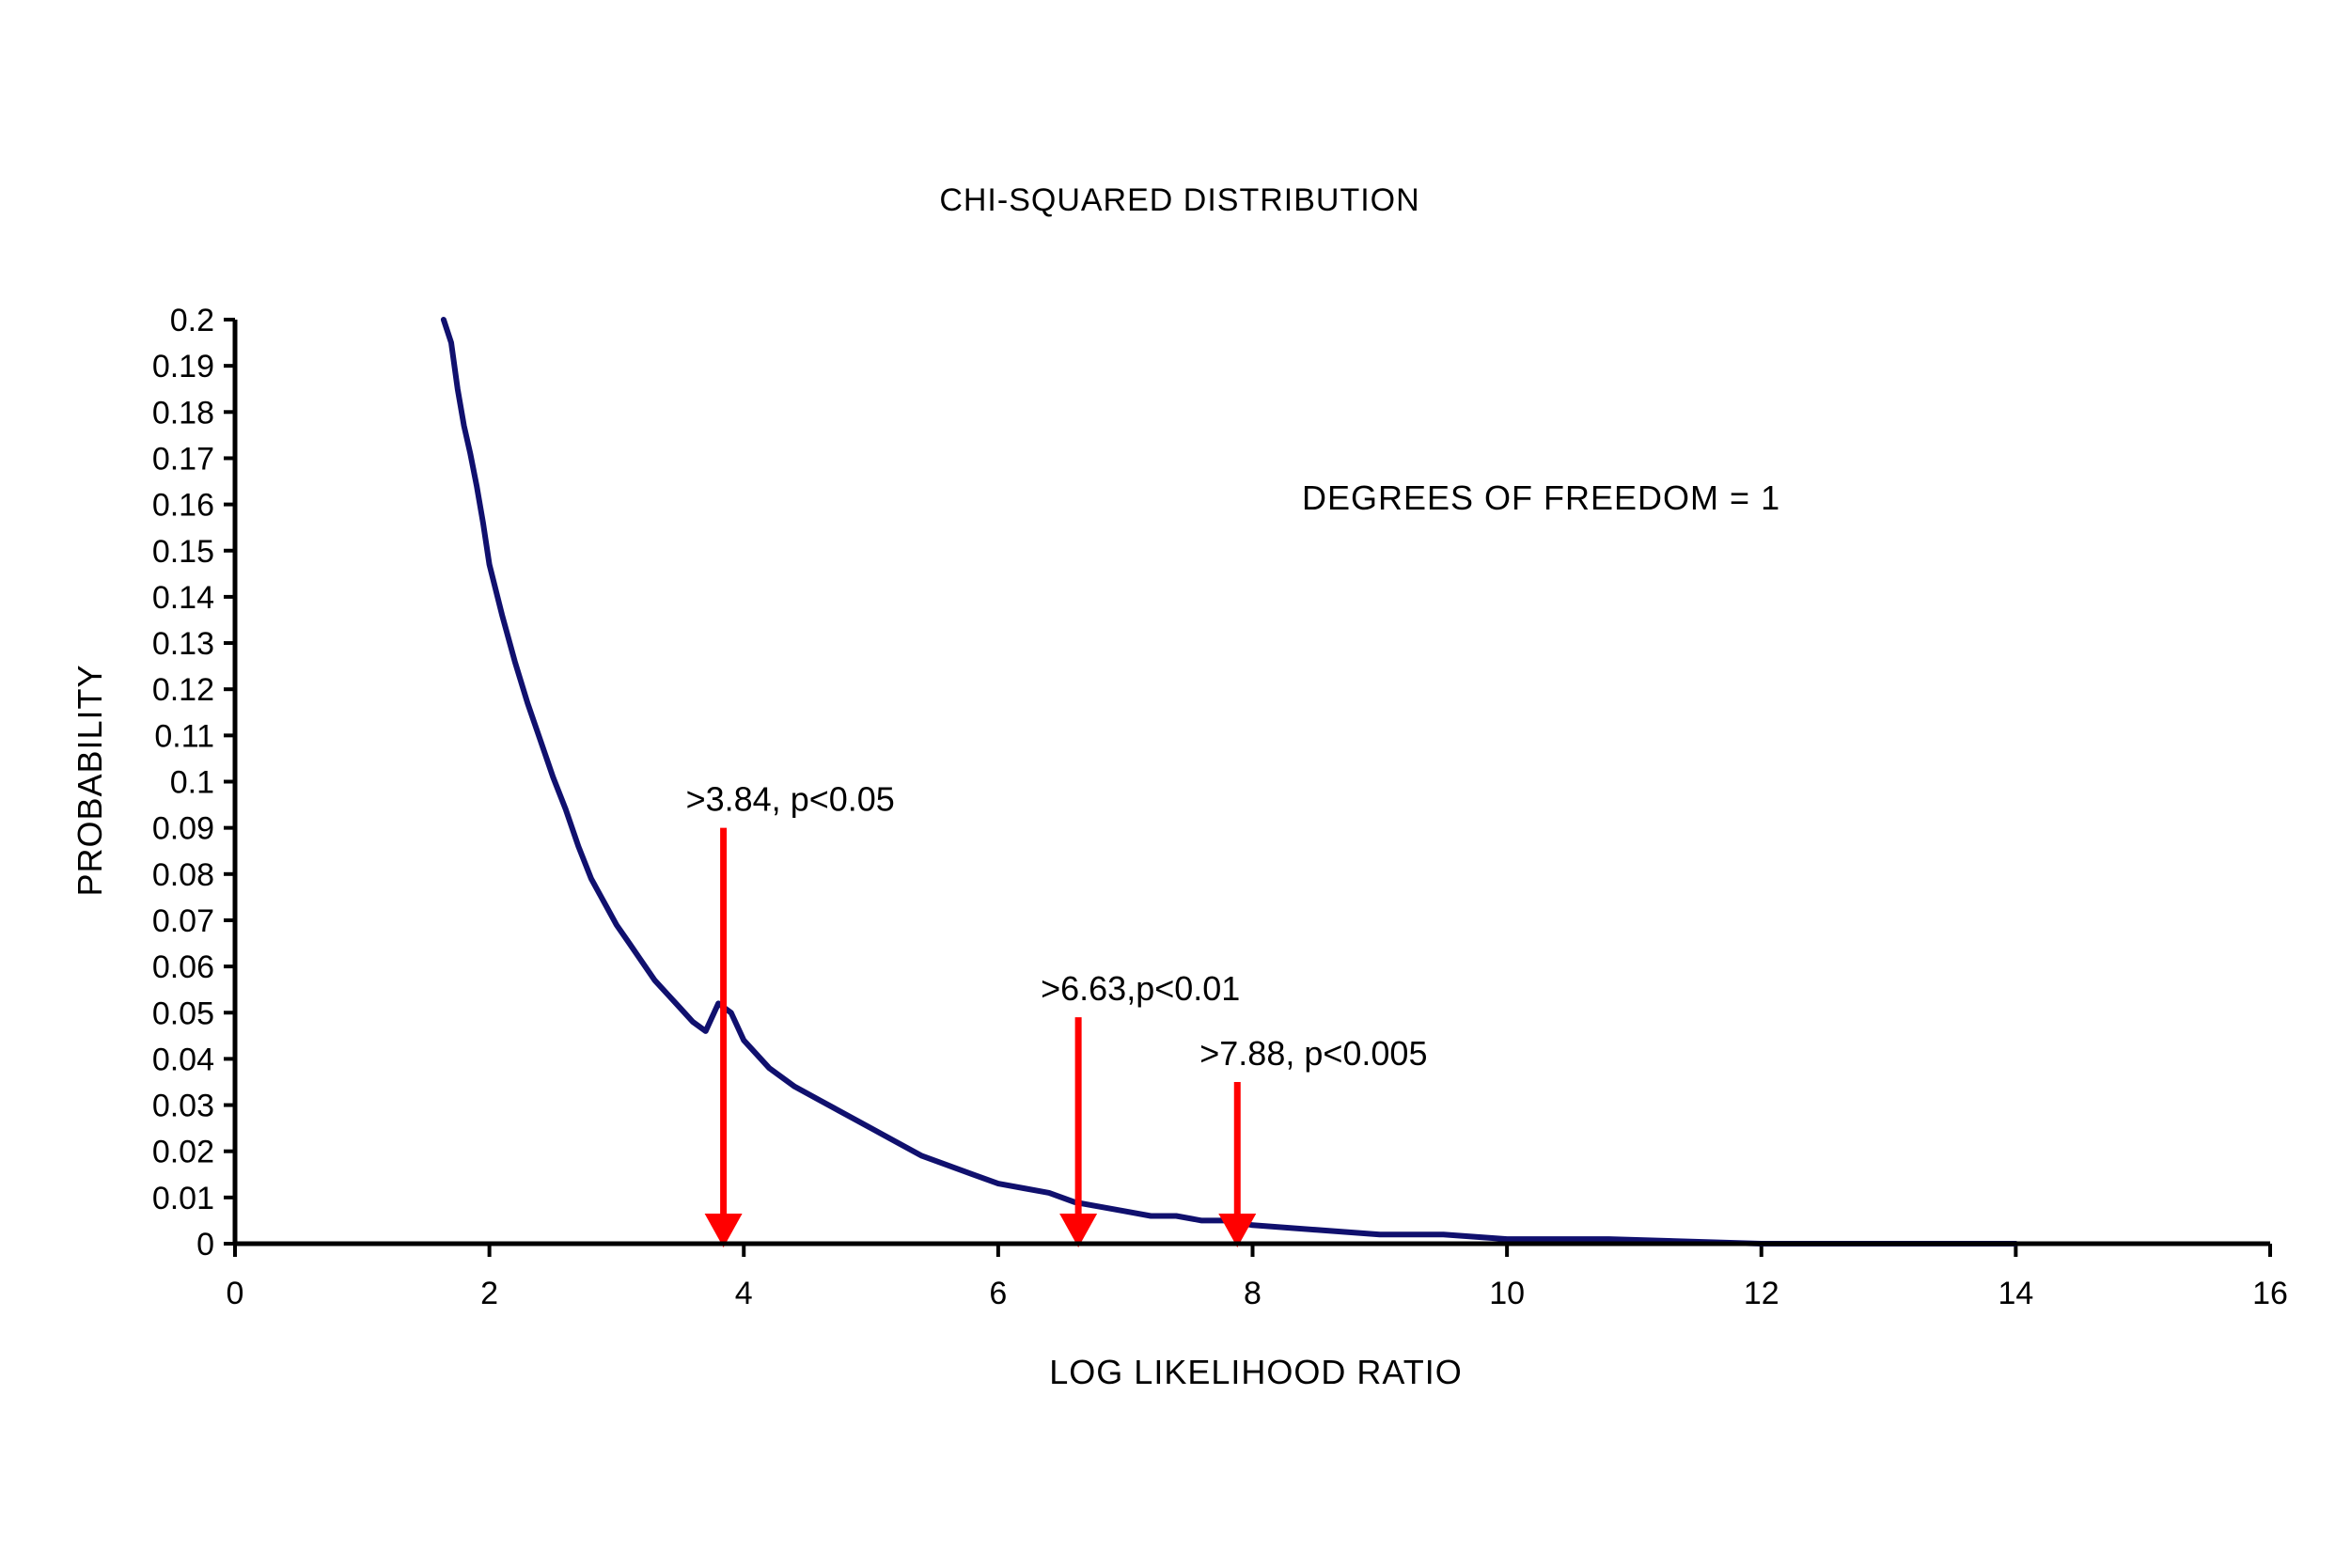 The height and width of the screenshot is (1568, 2351). Describe the element at coordinates (1140, 988) in the screenshot. I see `annotation-label: >6.63,p<0.01` at that location.